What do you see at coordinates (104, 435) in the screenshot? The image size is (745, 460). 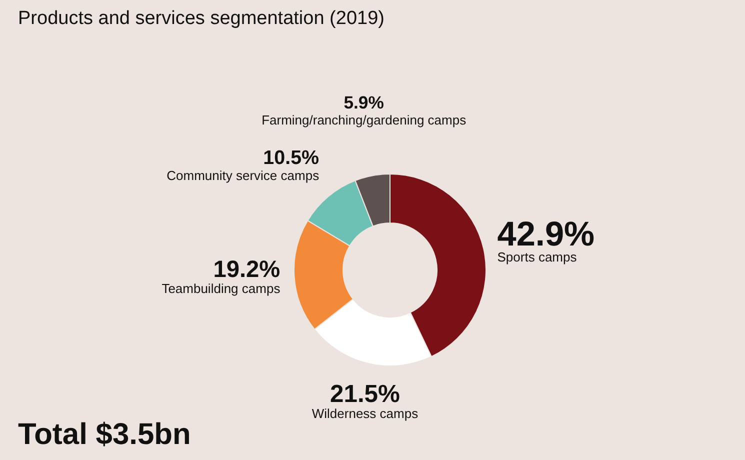 I see `text: Total $3.5bn` at bounding box center [104, 435].